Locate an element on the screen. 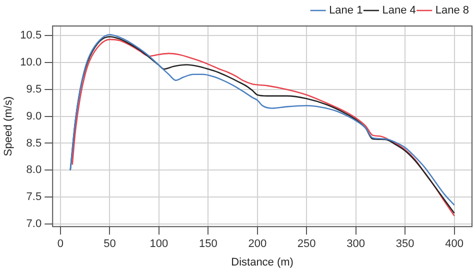  y-tick-label: 8.0 is located at coordinates (34, 170).